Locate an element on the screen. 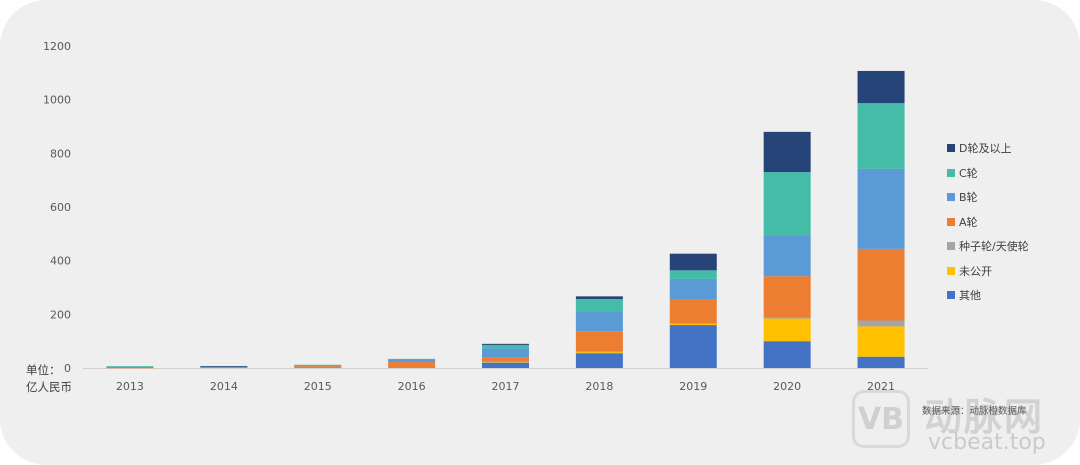 The image size is (1080, 465). y-tick-label: 600 is located at coordinates (60, 207).